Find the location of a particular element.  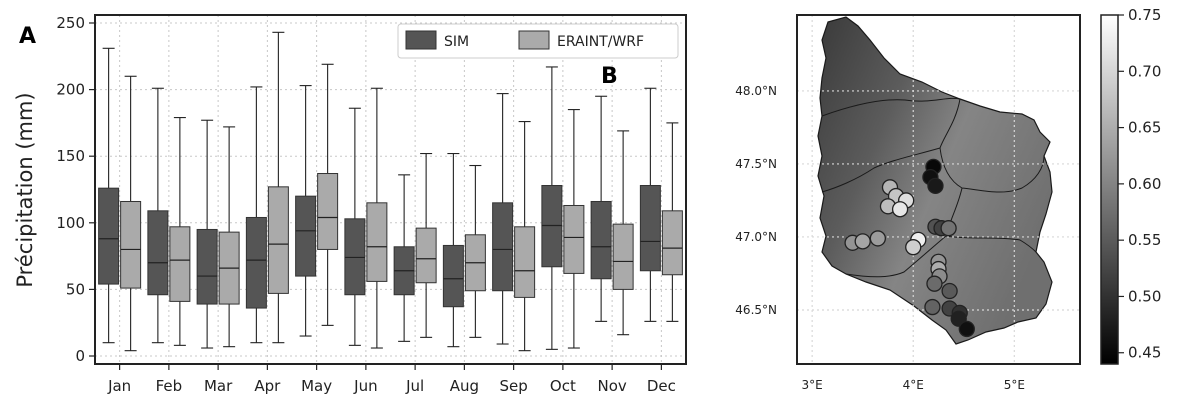

colorbar-tick-label: 0.60 is located at coordinates (1144, 184).